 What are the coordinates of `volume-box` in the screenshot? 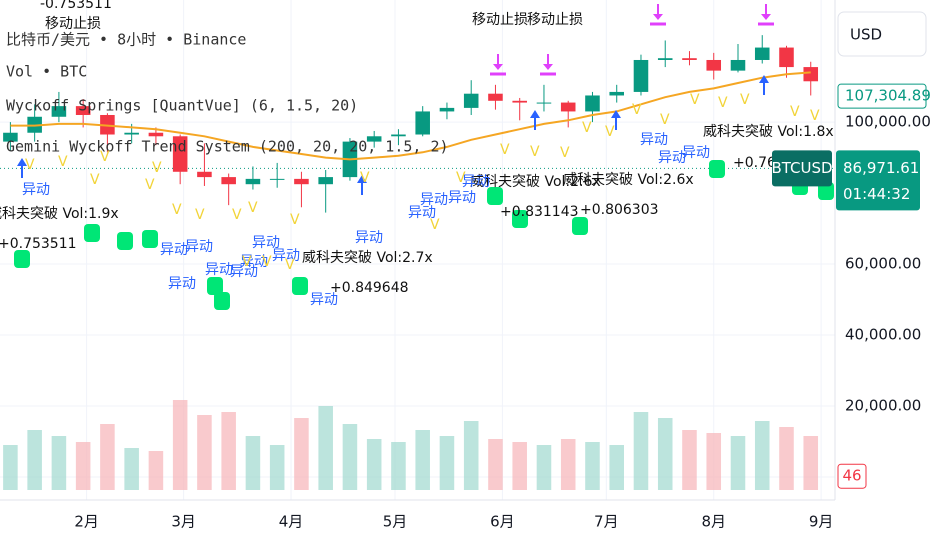 It's located at (852, 476).